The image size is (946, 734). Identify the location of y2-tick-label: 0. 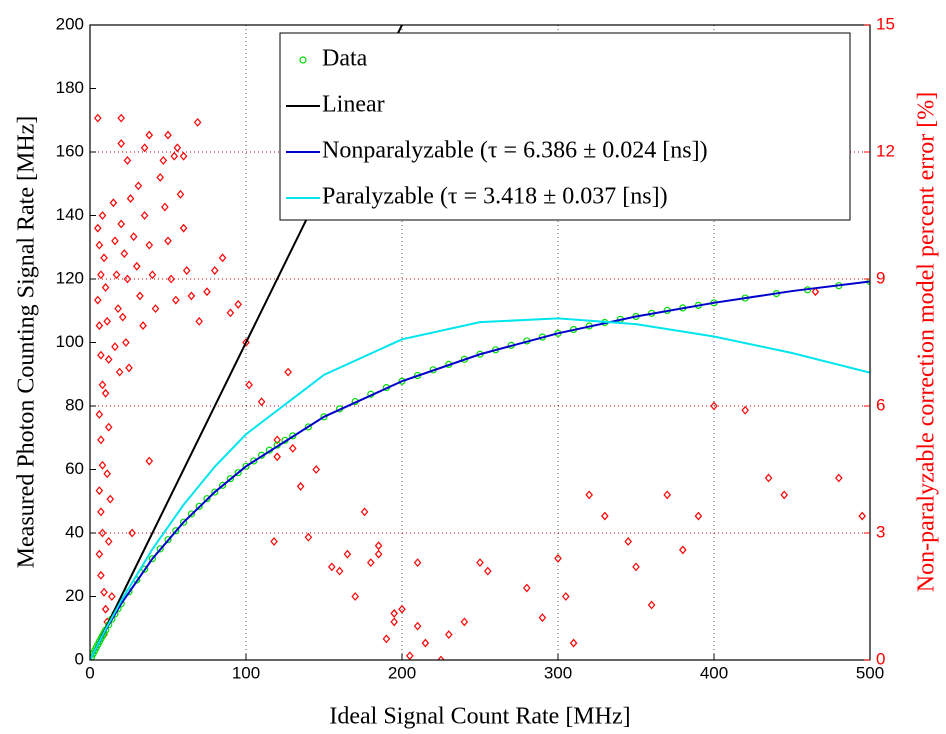
(880, 658).